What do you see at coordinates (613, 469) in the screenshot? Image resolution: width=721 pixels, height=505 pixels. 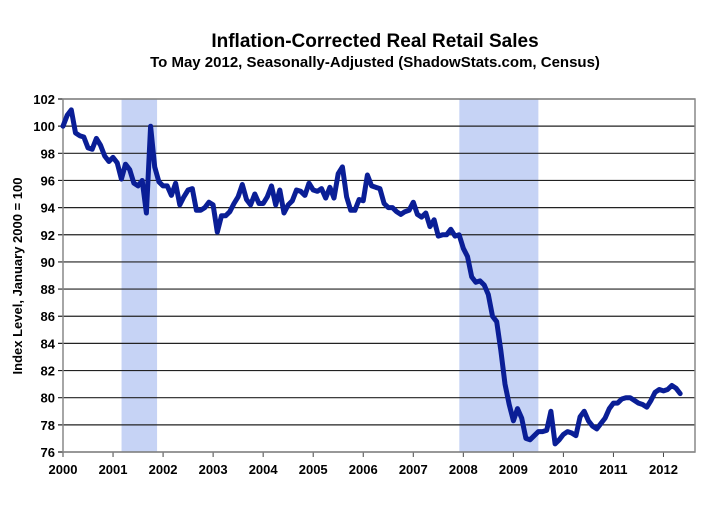 I see `x-tick-label: 2011` at bounding box center [613, 469].